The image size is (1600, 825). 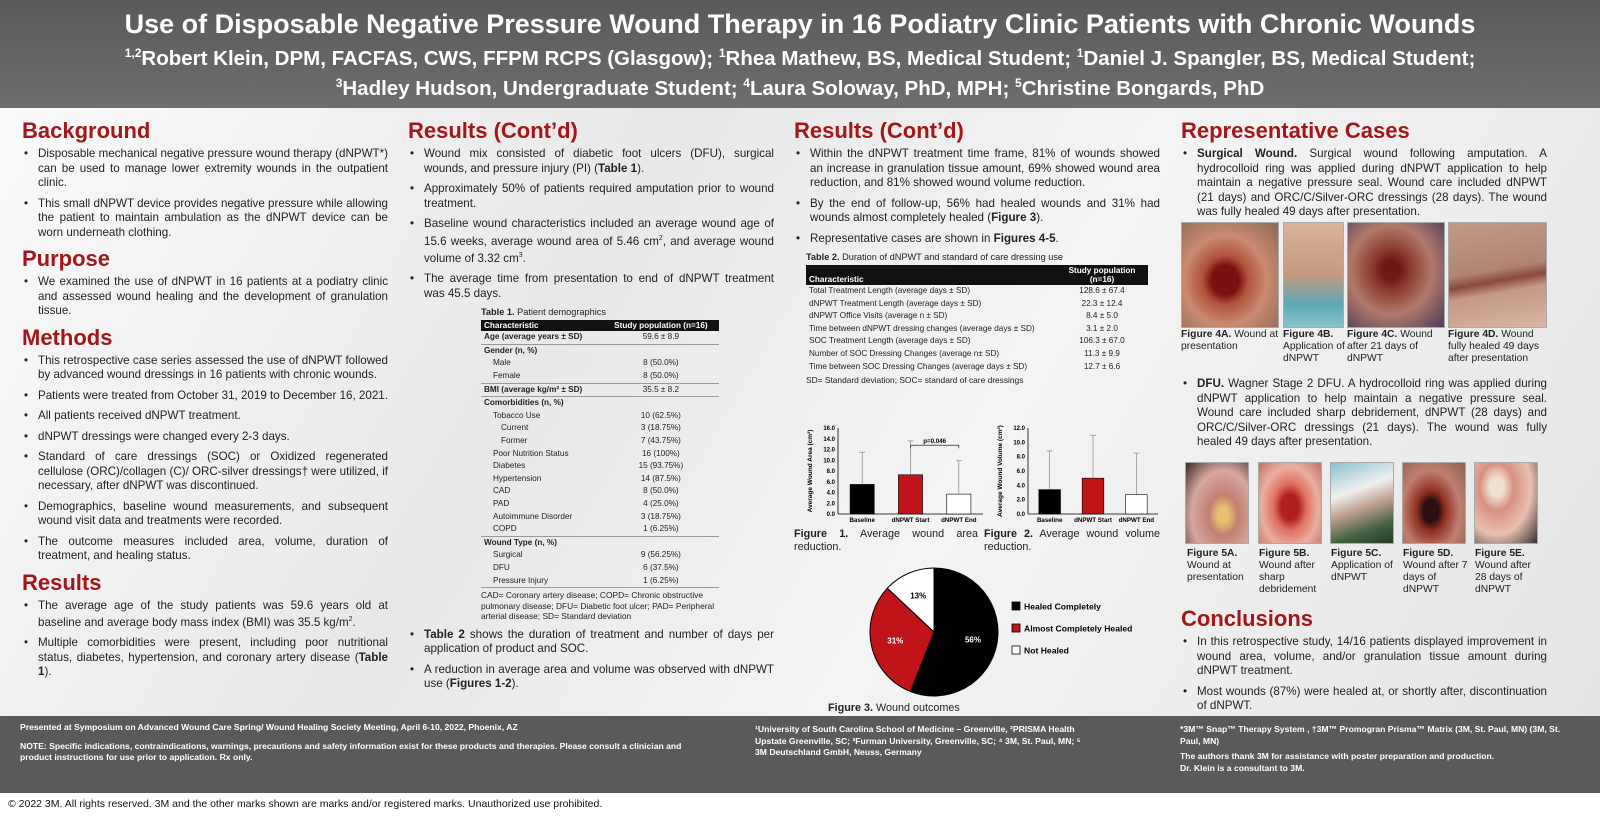 I want to click on table-row: Wound Type (n, %), so click(x=600, y=542).